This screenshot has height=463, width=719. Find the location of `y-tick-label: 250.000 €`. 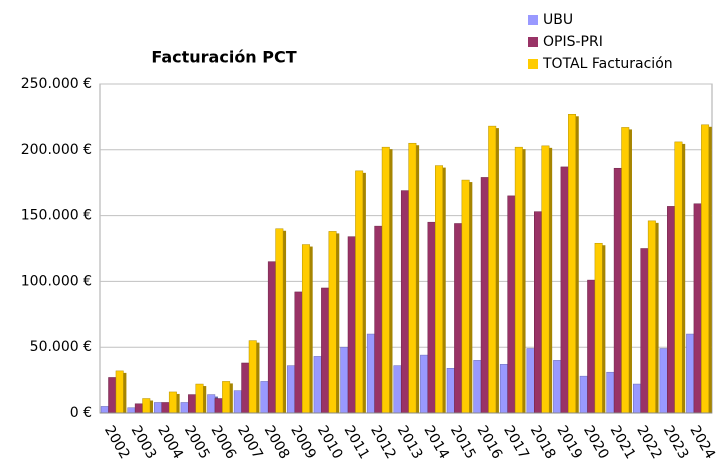

y-tick-label: 250.000 € is located at coordinates (56, 84).